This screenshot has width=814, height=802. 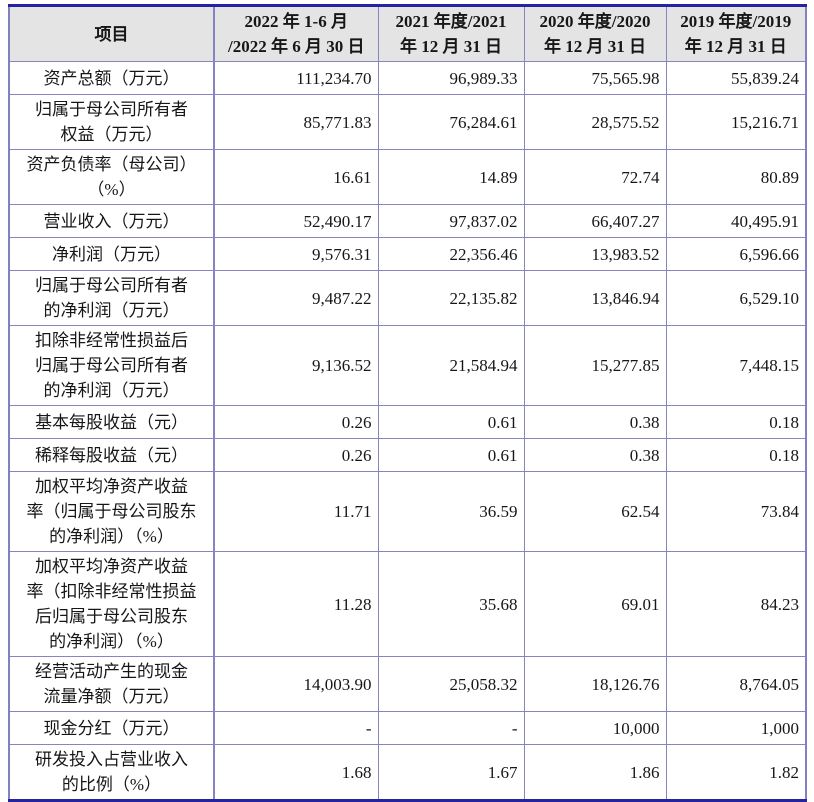 I want to click on cell-value: 6,596.66, so click(x=736, y=254).